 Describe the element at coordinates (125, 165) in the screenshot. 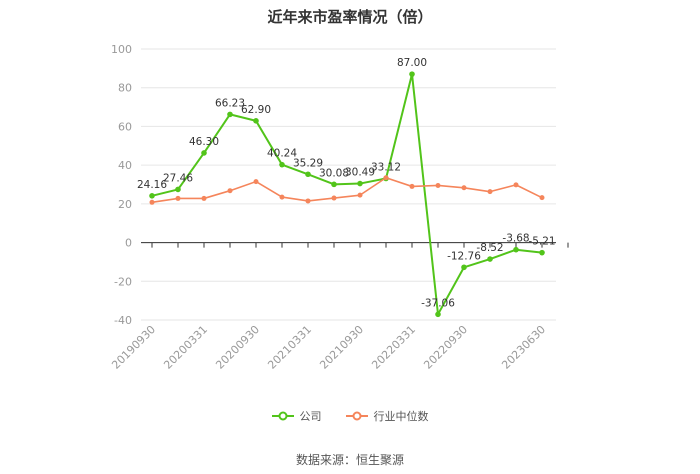

I see `y-tick-label: 40` at that location.